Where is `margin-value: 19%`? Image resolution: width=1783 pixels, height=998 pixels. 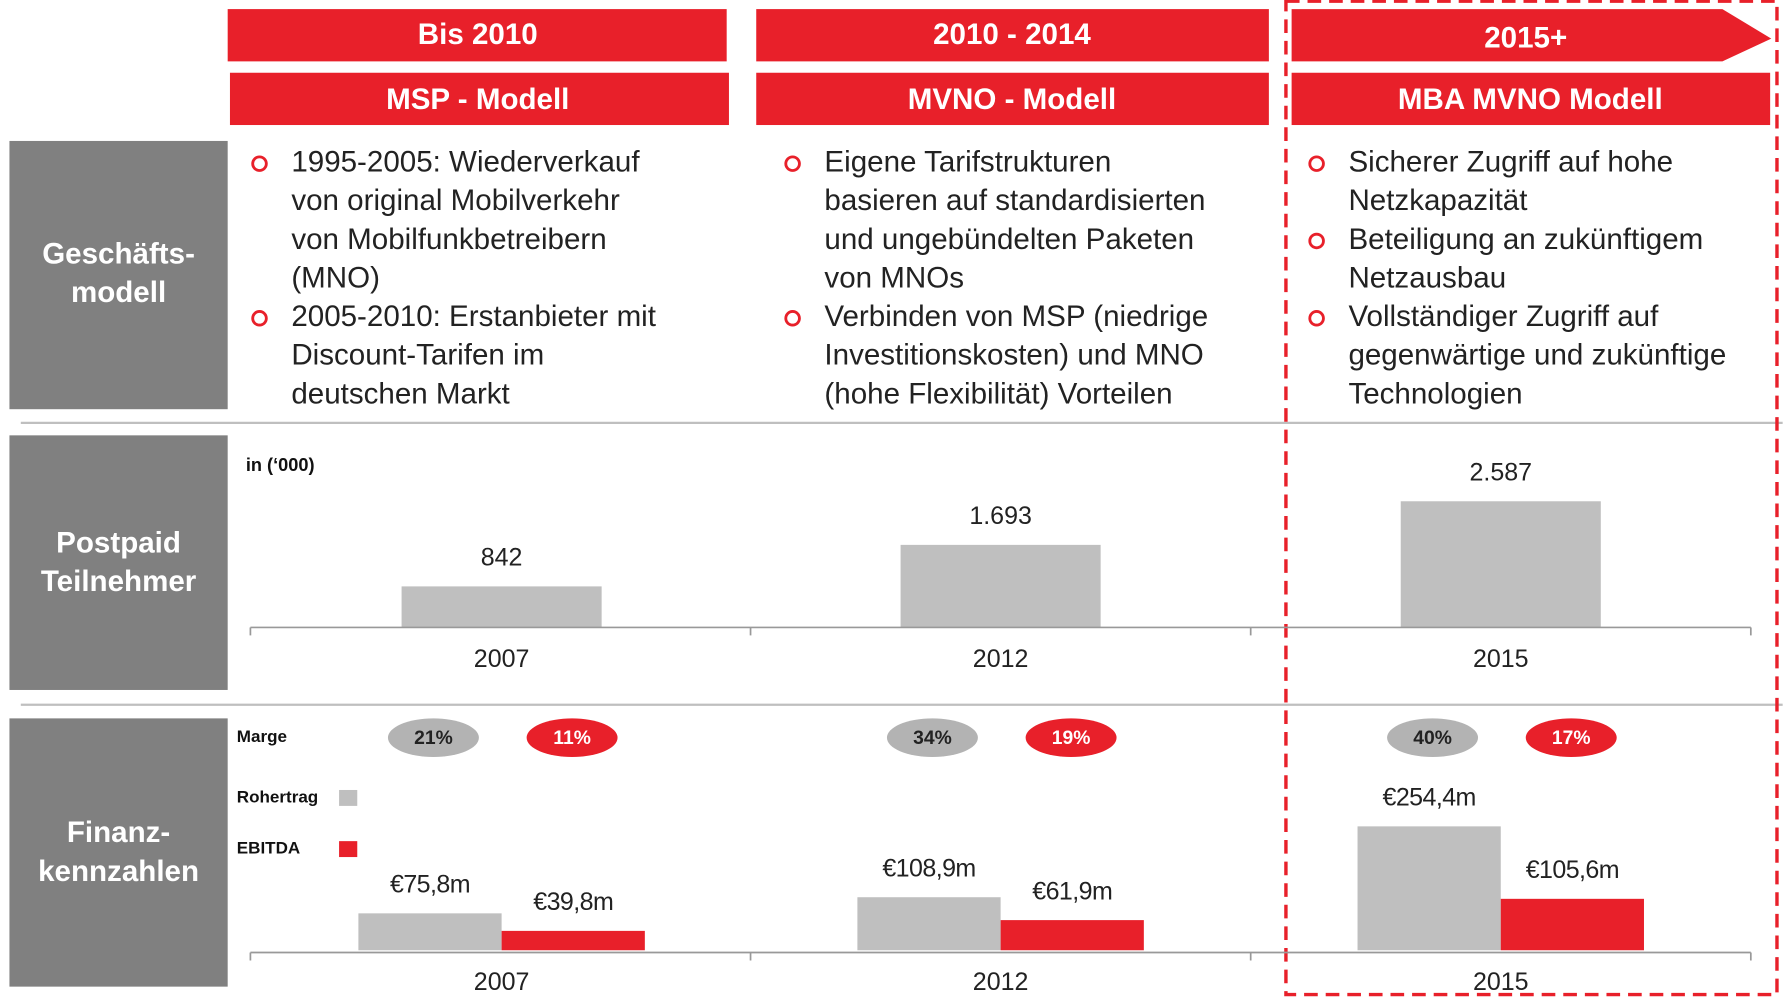
margin-value: 19% is located at coordinates (1071, 738).